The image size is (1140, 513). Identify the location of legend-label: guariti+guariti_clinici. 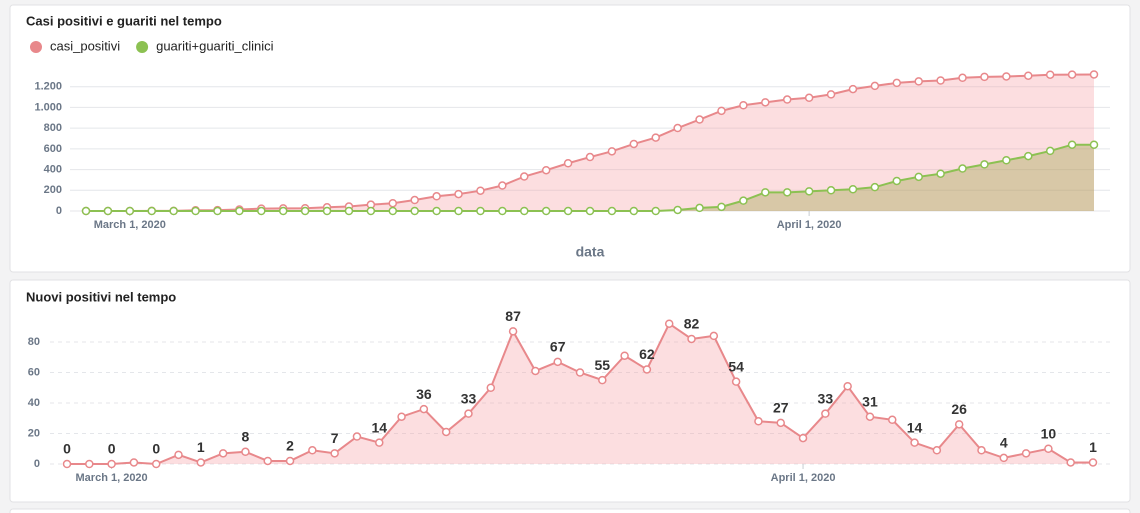
(215, 45).